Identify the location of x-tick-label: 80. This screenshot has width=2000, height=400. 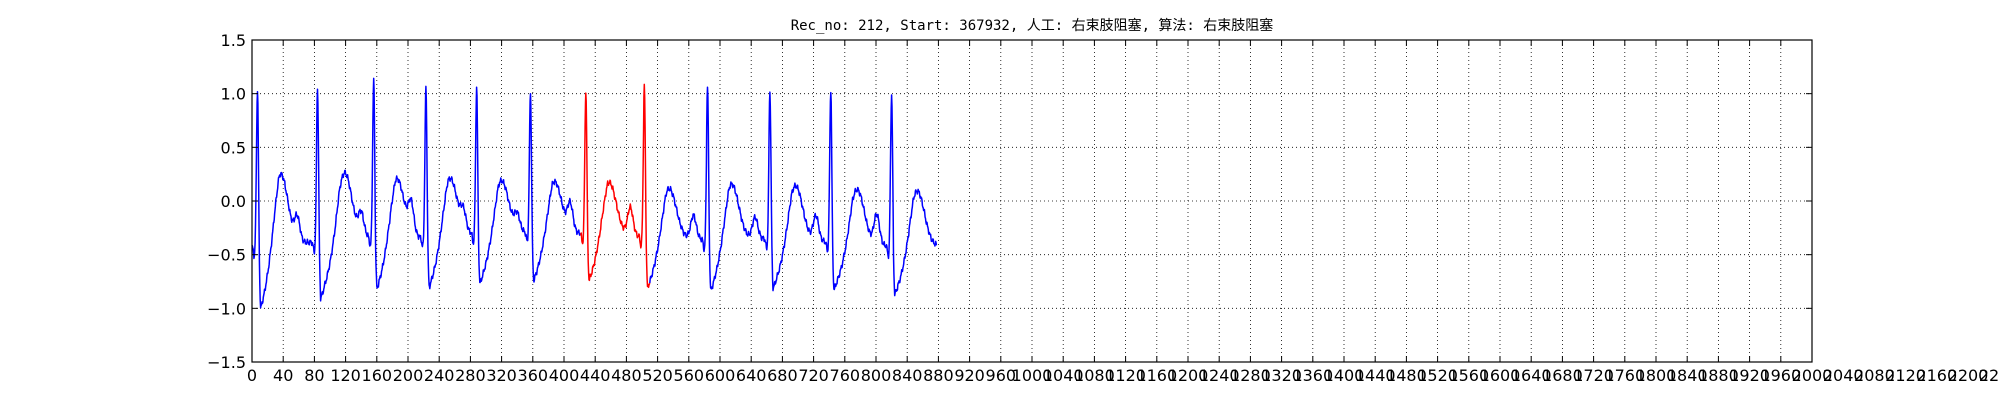
(314, 375).